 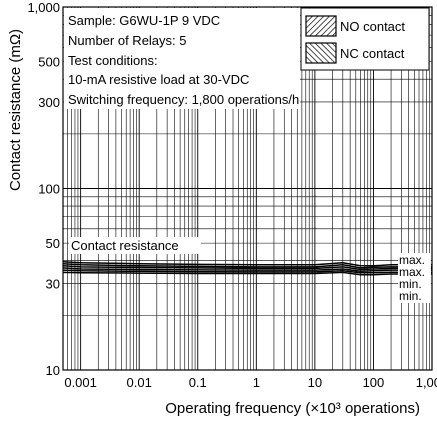 What do you see at coordinates (426, 382) in the screenshot?
I see `x-tick-label: 1,000` at bounding box center [426, 382].